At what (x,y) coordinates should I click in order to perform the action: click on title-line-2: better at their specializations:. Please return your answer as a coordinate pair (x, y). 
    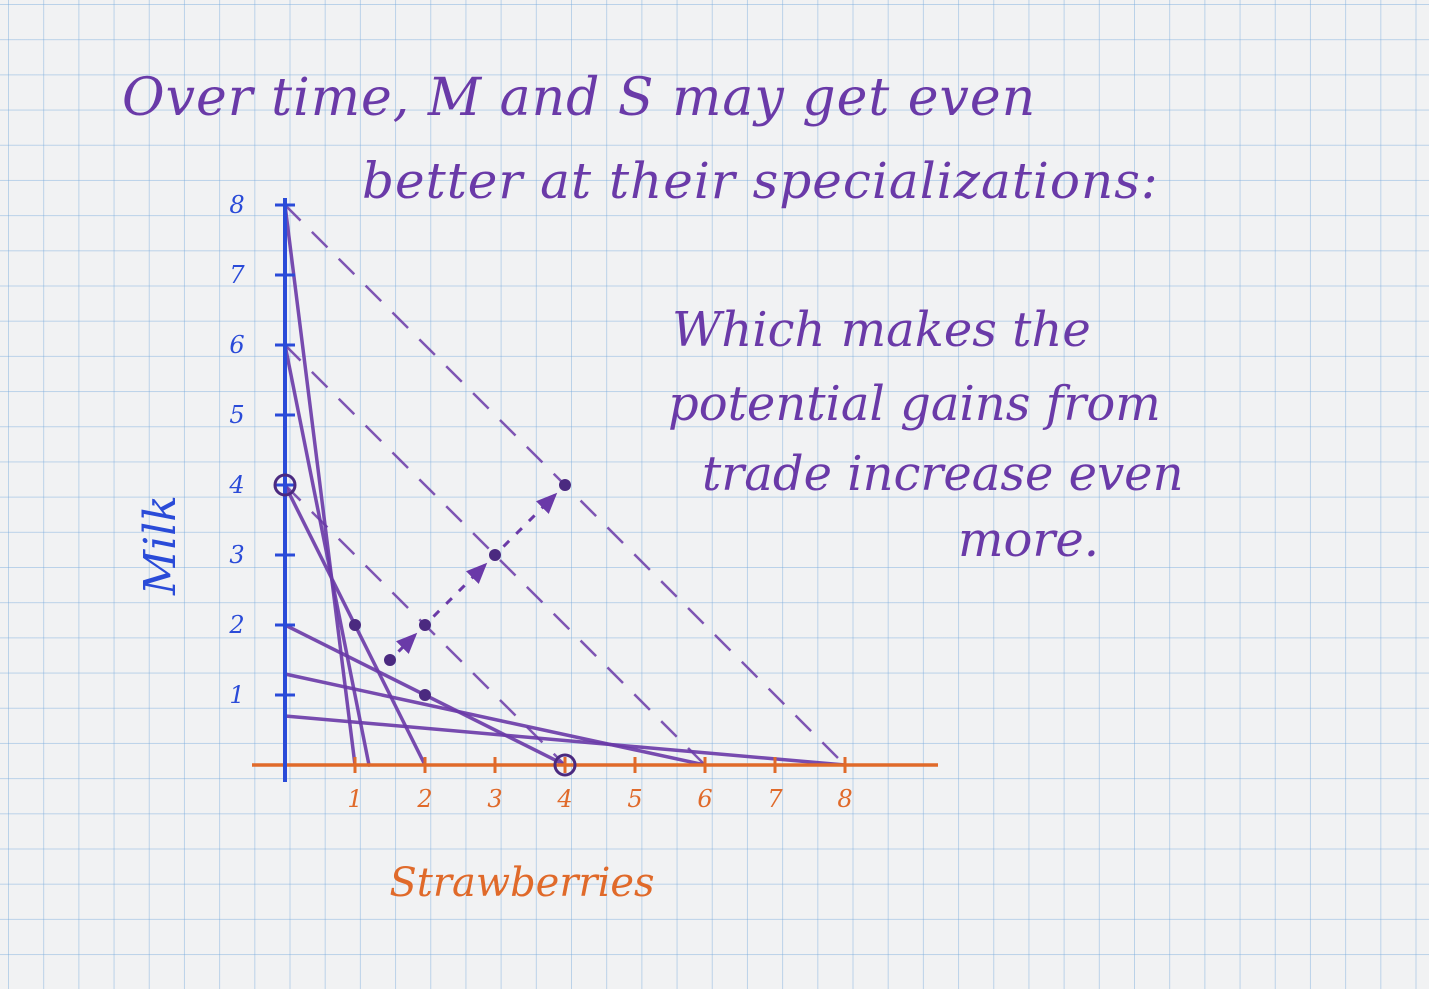
    Looking at the image, I should click on (760, 181).